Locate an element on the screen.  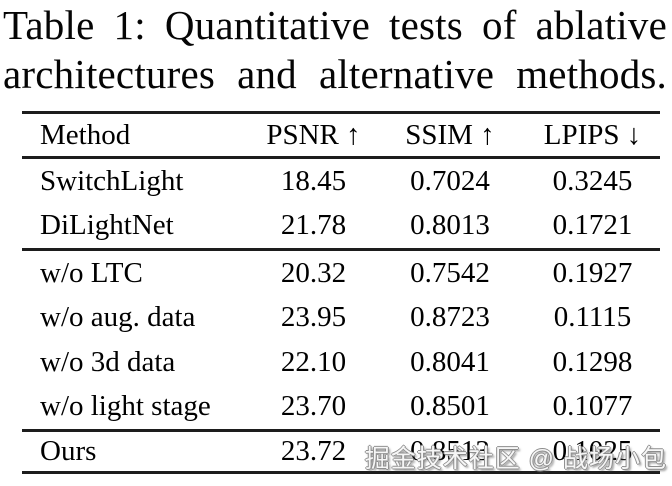
caption-line-2: architectures and alternative methods. is located at coordinates (335, 74).